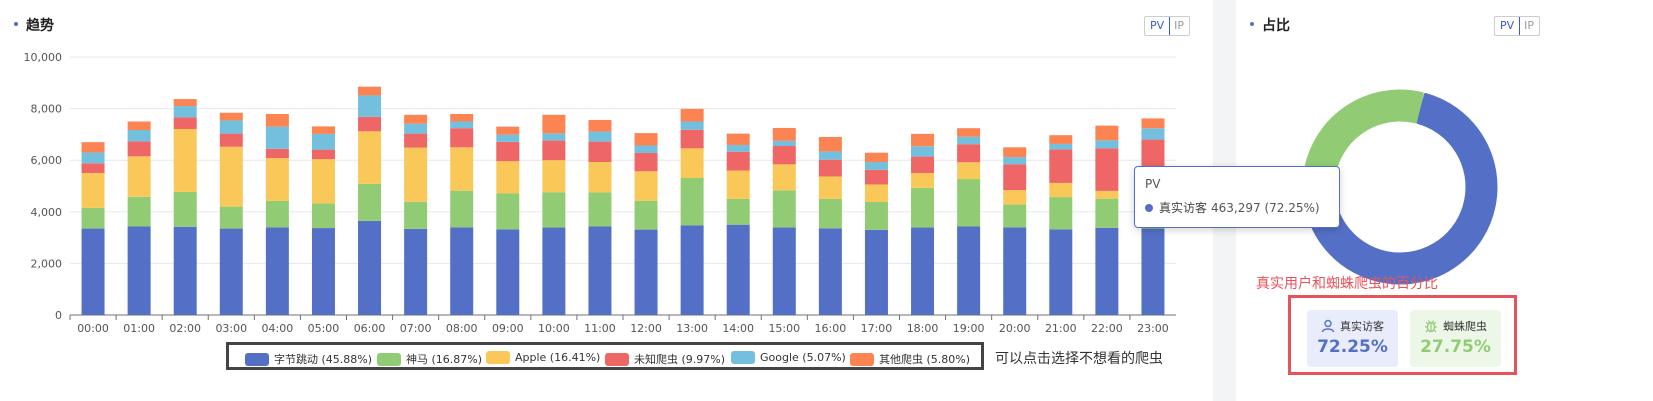 This screenshot has width=1653, height=401. Describe the element at coordinates (1508, 26) in the screenshot. I see `share-pv-option: PV` at that location.